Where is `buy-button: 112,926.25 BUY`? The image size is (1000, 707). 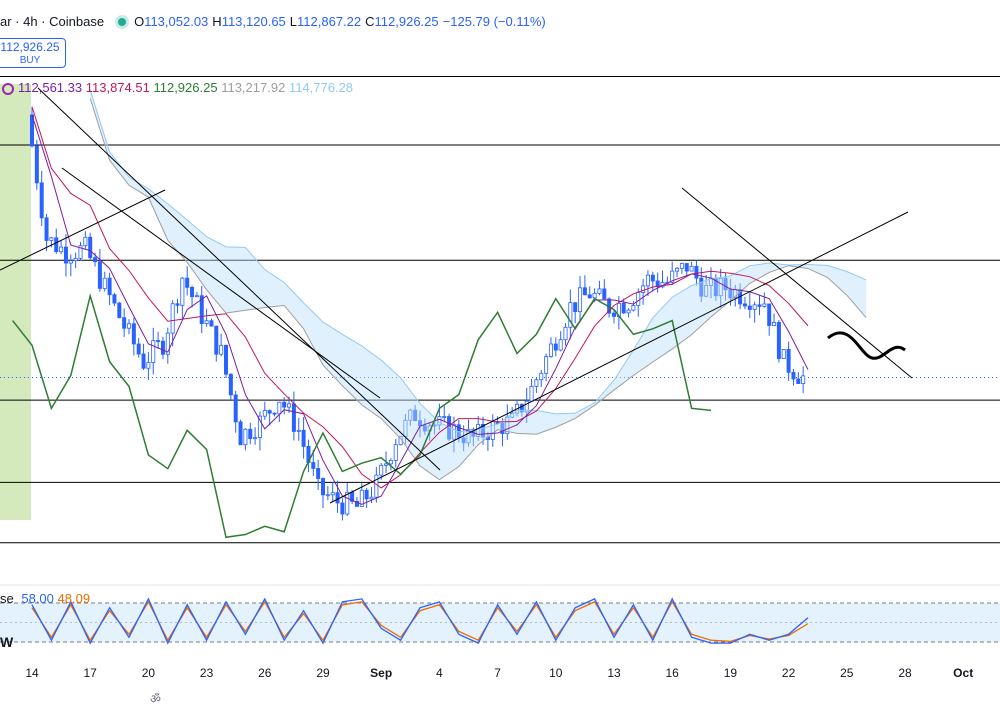
buy-button: 112,926.25 BUY is located at coordinates (33, 53).